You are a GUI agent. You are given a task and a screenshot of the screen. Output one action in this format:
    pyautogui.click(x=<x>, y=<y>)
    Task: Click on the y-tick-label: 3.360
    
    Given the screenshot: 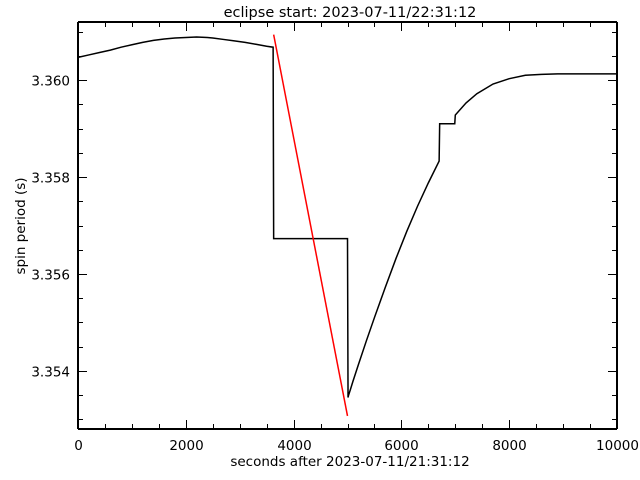 What is the action you would take?
    pyautogui.click(x=50, y=82)
    